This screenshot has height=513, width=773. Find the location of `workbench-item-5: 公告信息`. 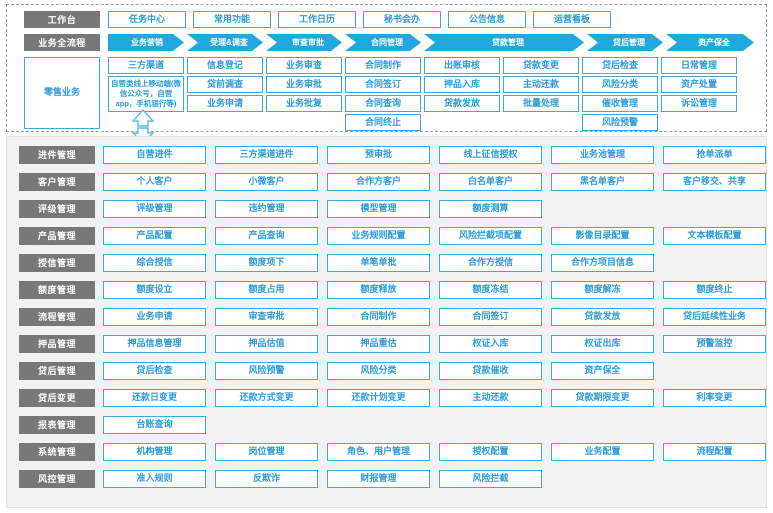

workbench-item-5: 公告信息 is located at coordinates (487, 19).